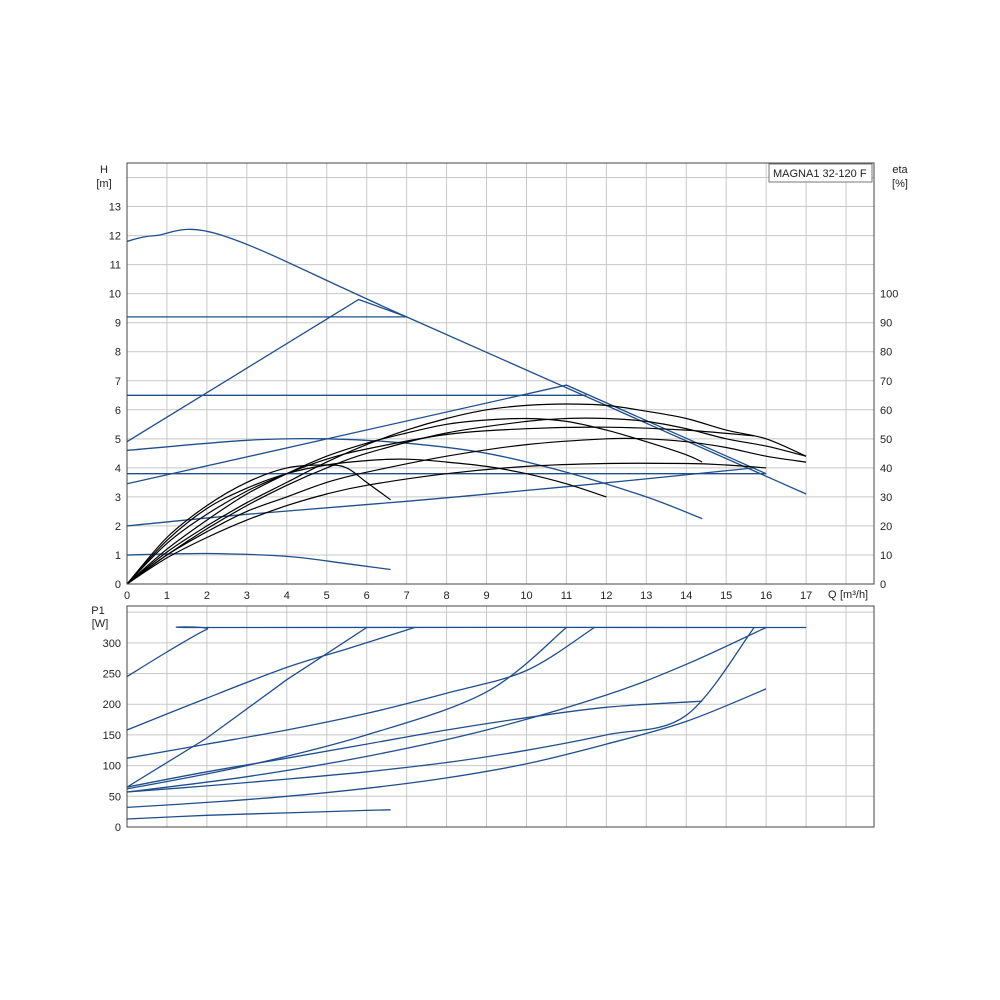 The height and width of the screenshot is (1000, 1000). Describe the element at coordinates (646, 596) in the screenshot. I see `head-x-tick-label: 13` at that location.